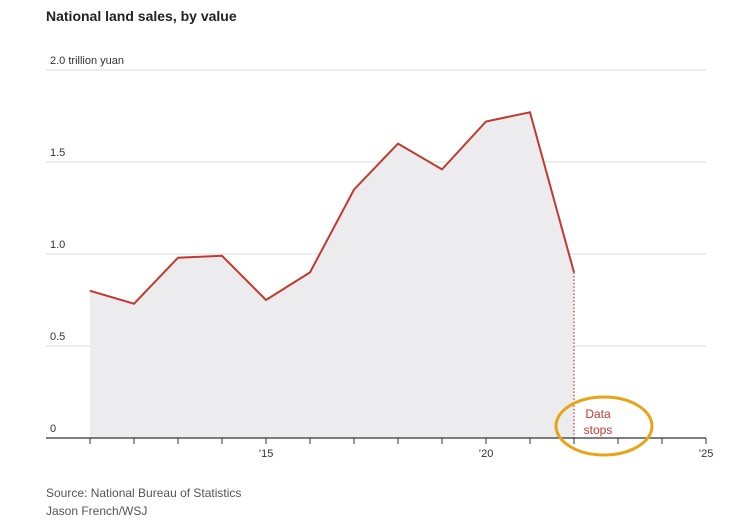 The height and width of the screenshot is (530, 749). I want to click on highlight-circle, so click(604, 426).